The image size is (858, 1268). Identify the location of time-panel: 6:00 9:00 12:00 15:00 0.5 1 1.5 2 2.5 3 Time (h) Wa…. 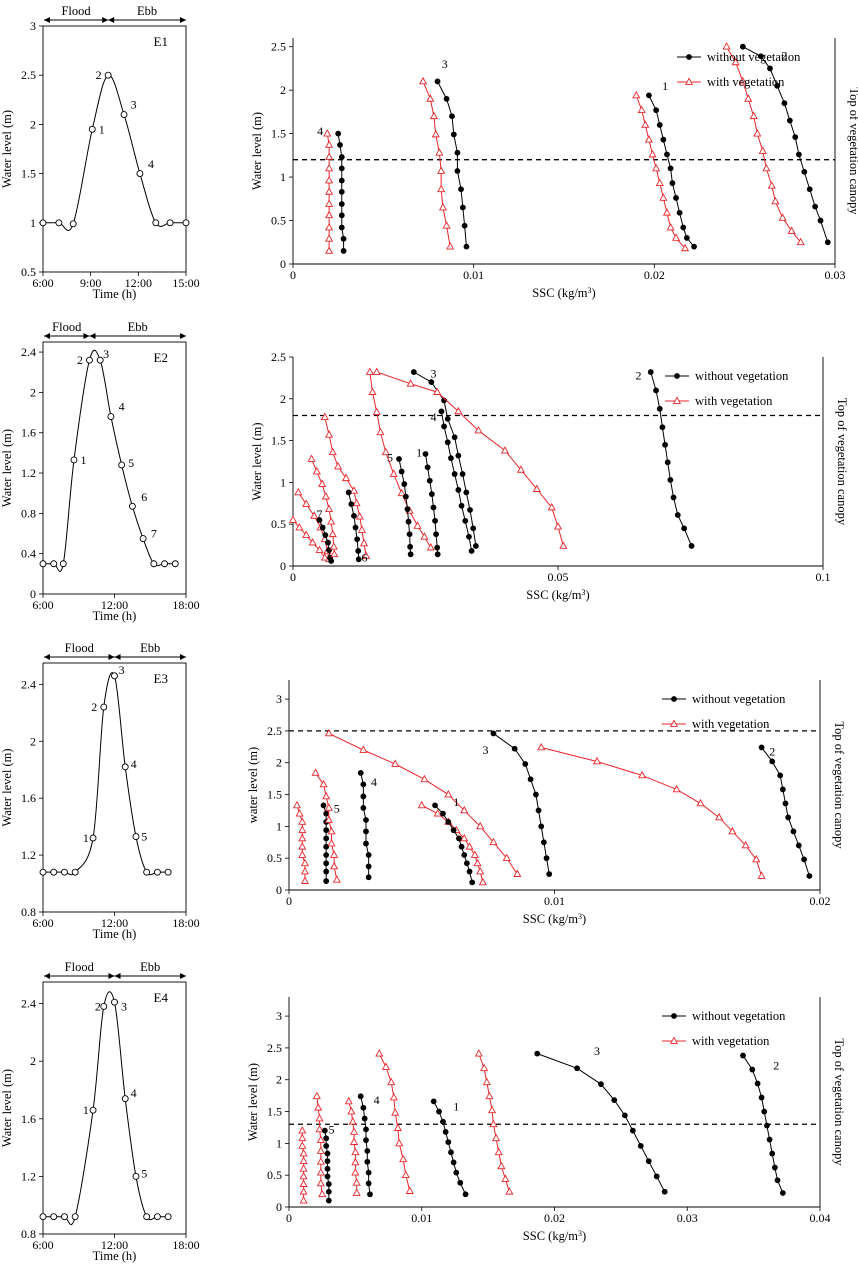
(100, 152).